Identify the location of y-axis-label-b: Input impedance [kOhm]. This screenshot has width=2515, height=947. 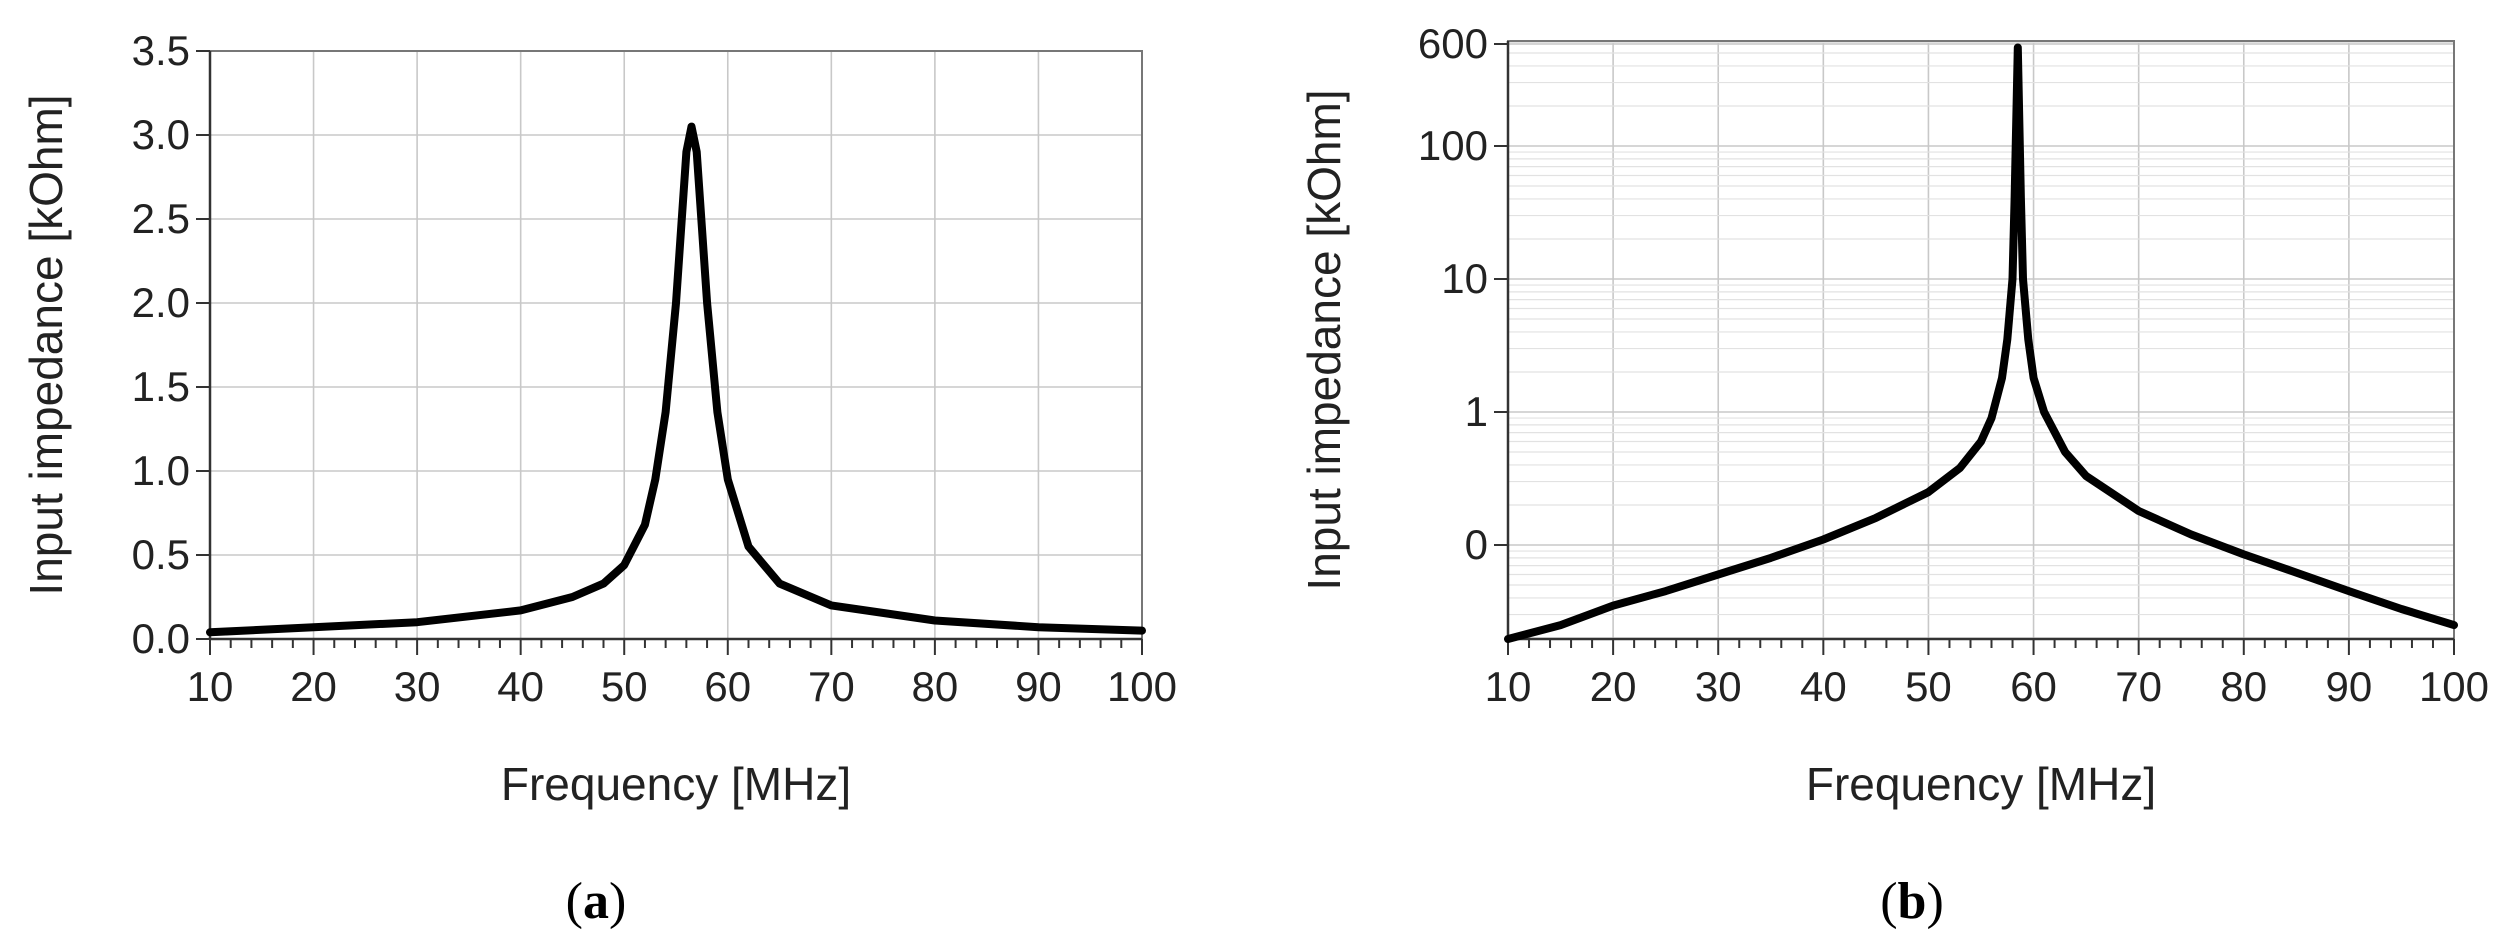
(1324, 339).